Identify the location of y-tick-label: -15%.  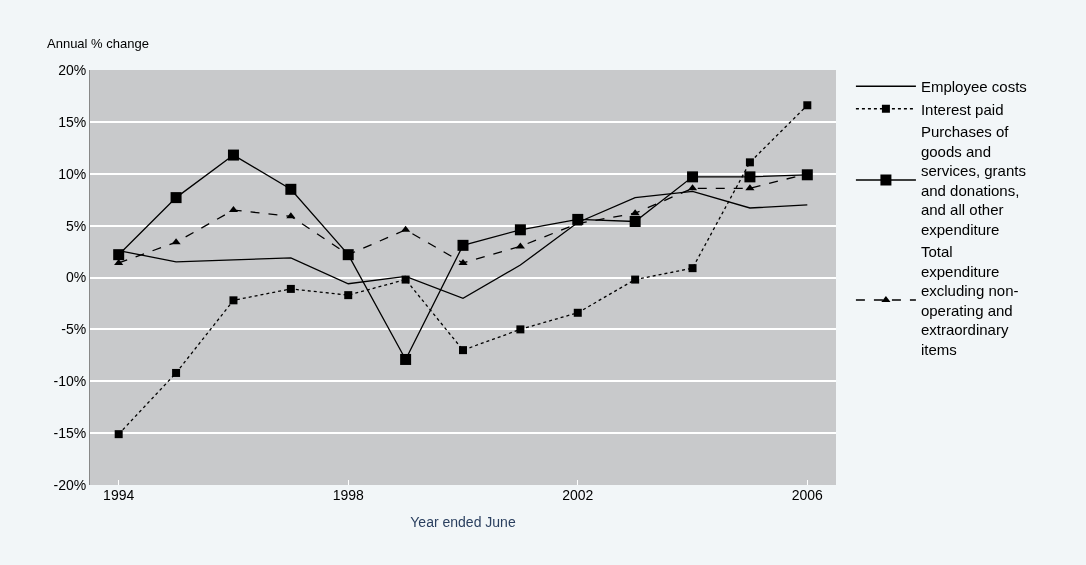
(70, 433).